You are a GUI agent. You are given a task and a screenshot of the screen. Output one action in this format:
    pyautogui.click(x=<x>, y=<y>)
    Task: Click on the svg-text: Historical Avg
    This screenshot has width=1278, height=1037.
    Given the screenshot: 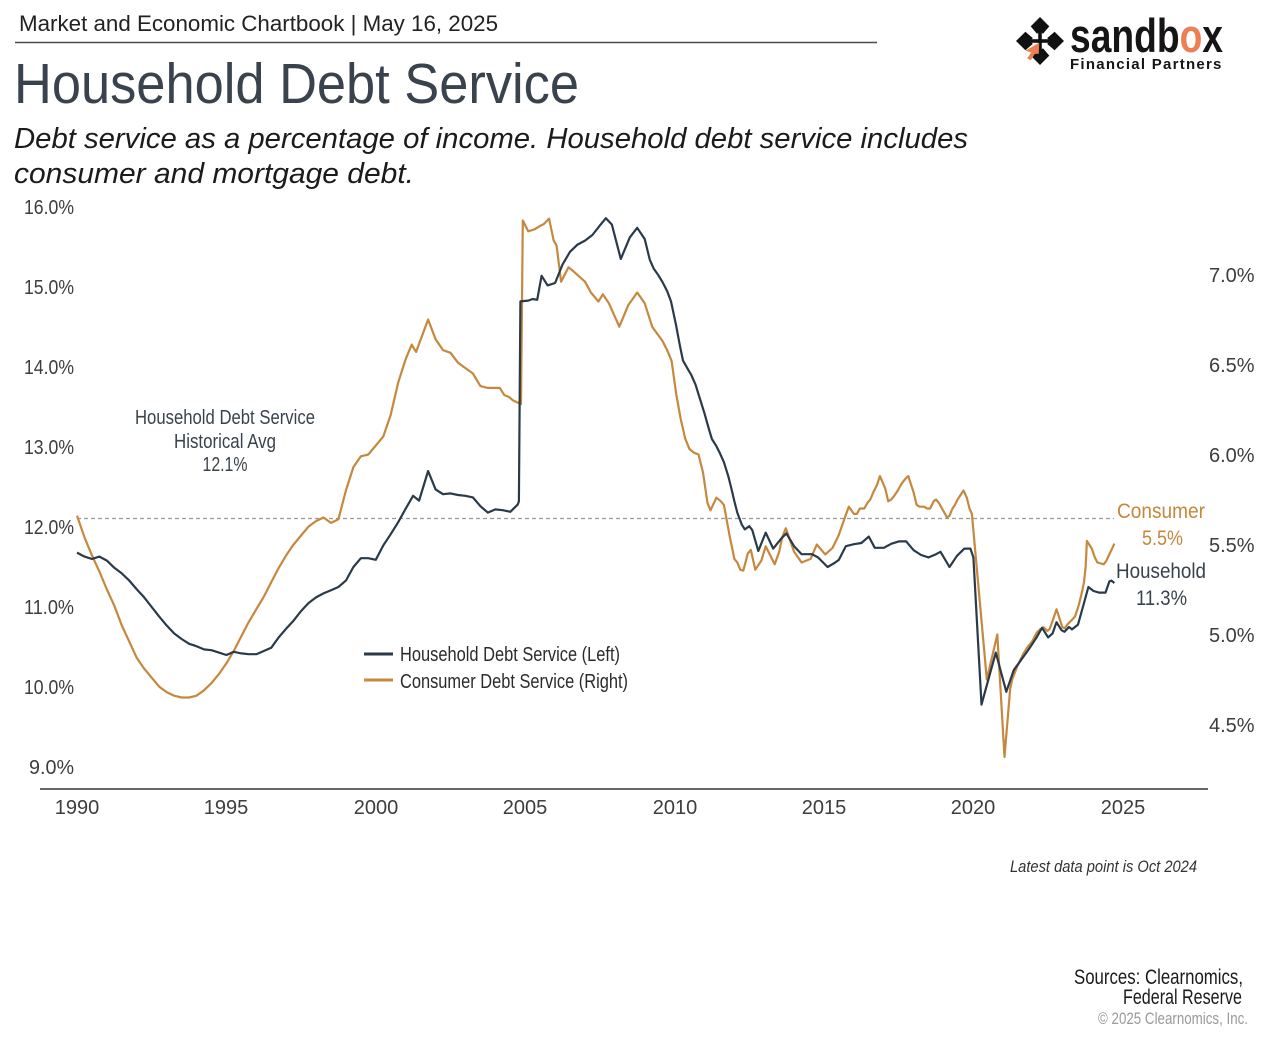 What is the action you would take?
    pyautogui.click(x=225, y=442)
    